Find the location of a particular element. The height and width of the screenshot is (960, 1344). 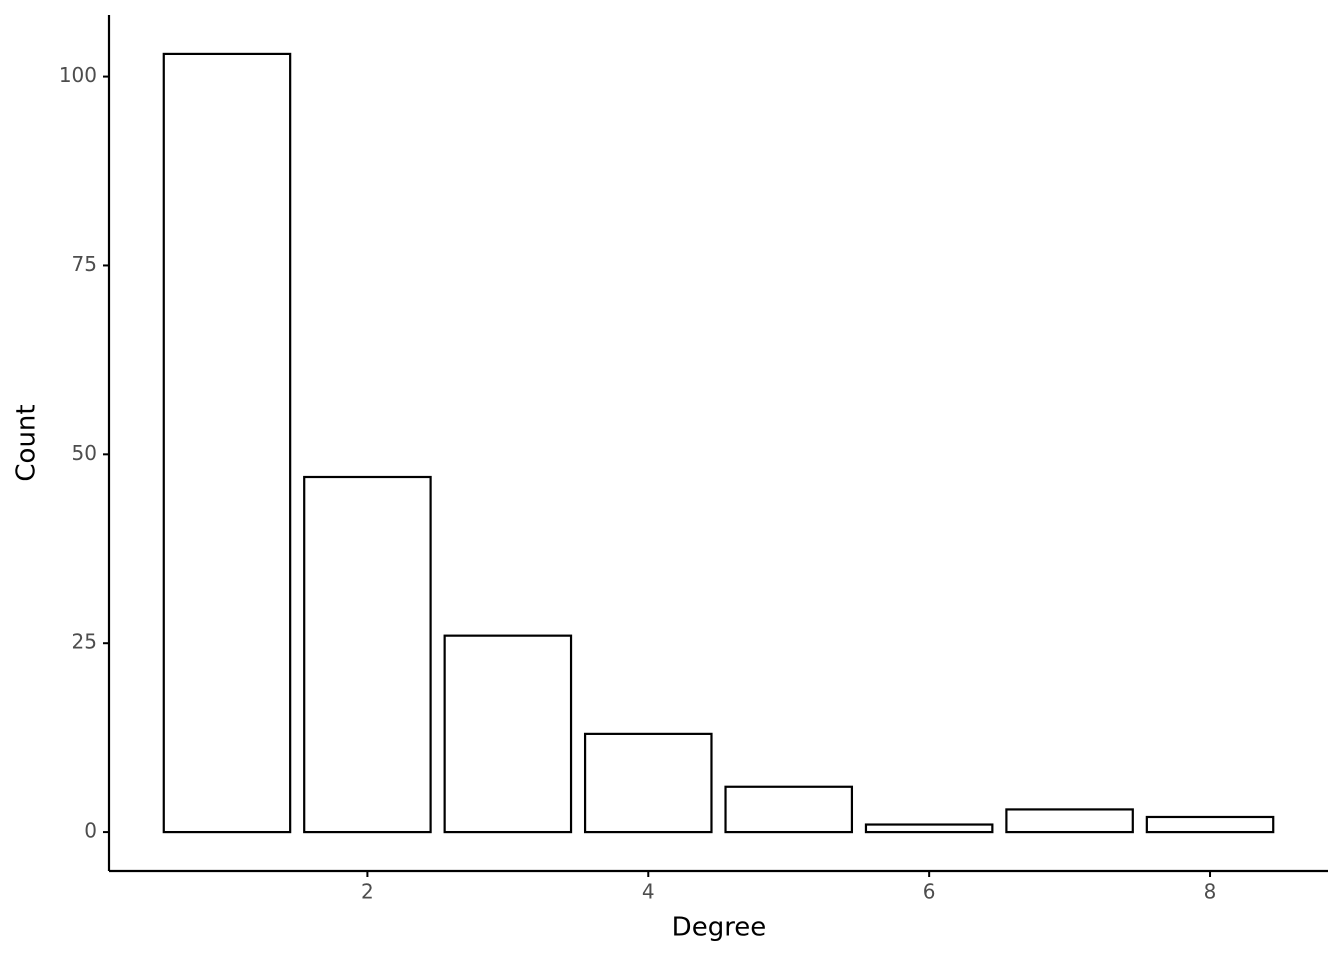

x-tick-label: 4 is located at coordinates (648, 892).